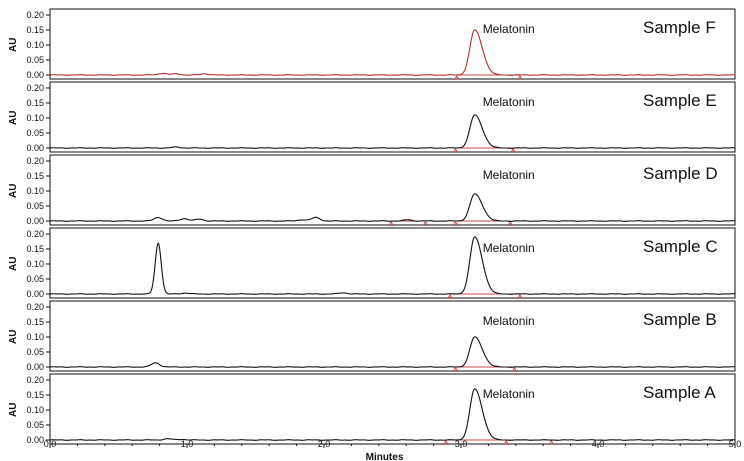 The image size is (744, 461). I want to click on x-tick-label-6: 5.0, so click(735, 444).